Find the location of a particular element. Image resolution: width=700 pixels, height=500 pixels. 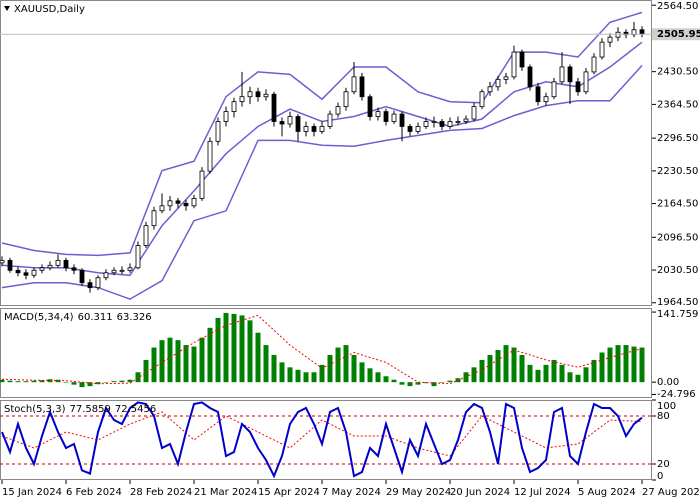

panel-title: MACD(5,34,4) 60.311 63.326 is located at coordinates (78, 317).